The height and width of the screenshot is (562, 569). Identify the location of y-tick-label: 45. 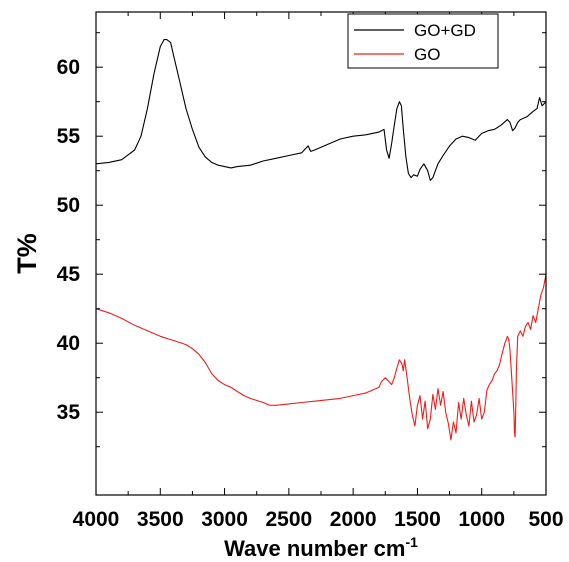
(69, 274).